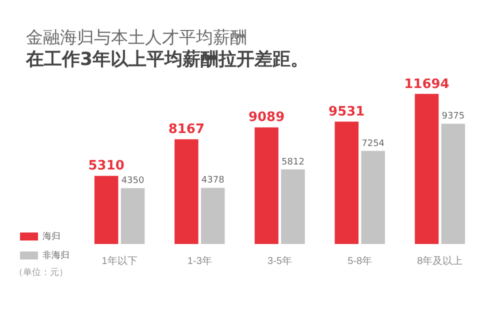 The height and width of the screenshot is (313, 500). Describe the element at coordinates (136, 38) in the screenshot. I see `chart-title: 金融海归与本土人才平均薪酬` at that location.